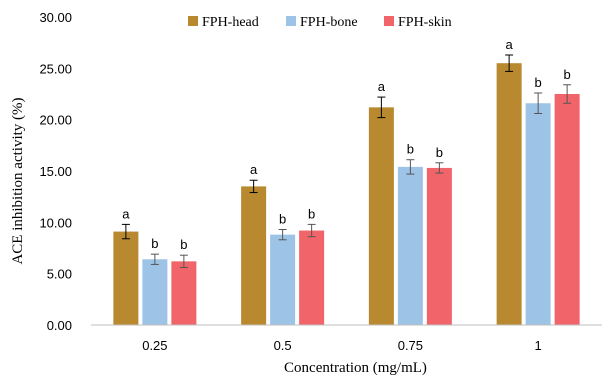 Image resolution: width=612 pixels, height=381 pixels. What do you see at coordinates (425, 22) in the screenshot?
I see `legend-label: FPH-skin` at bounding box center [425, 22].